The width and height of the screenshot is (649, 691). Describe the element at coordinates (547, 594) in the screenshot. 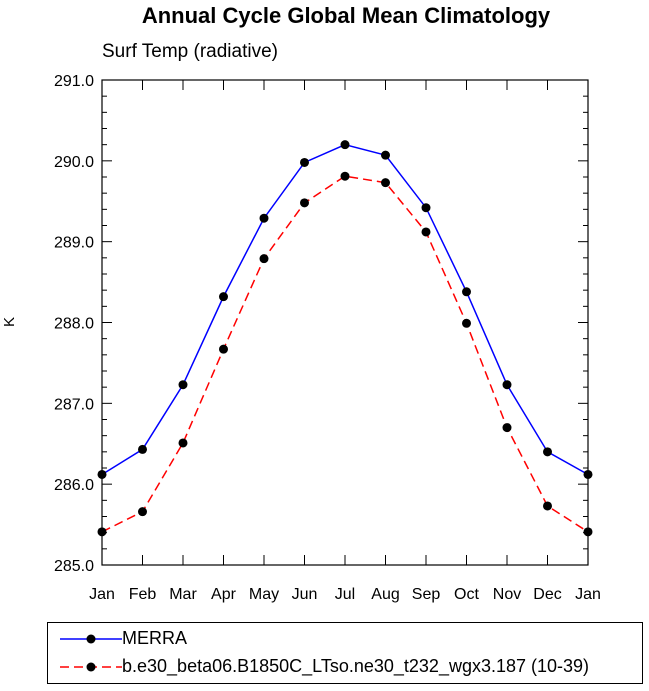

I see `x-tick-label: Dec` at that location.